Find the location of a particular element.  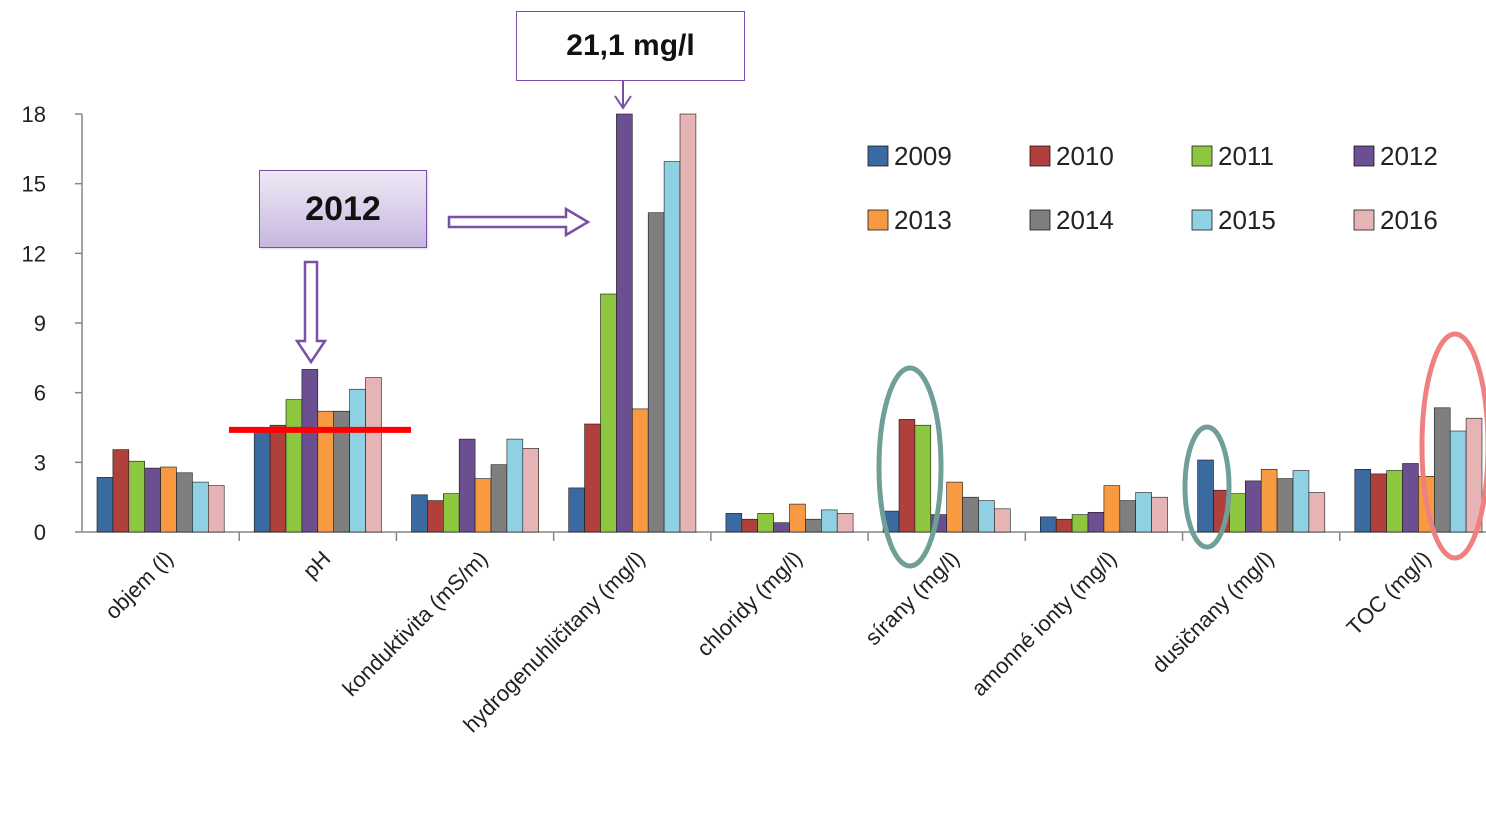

category-label: hydrogenuhličitany (mg/l) is located at coordinates (553, 641).